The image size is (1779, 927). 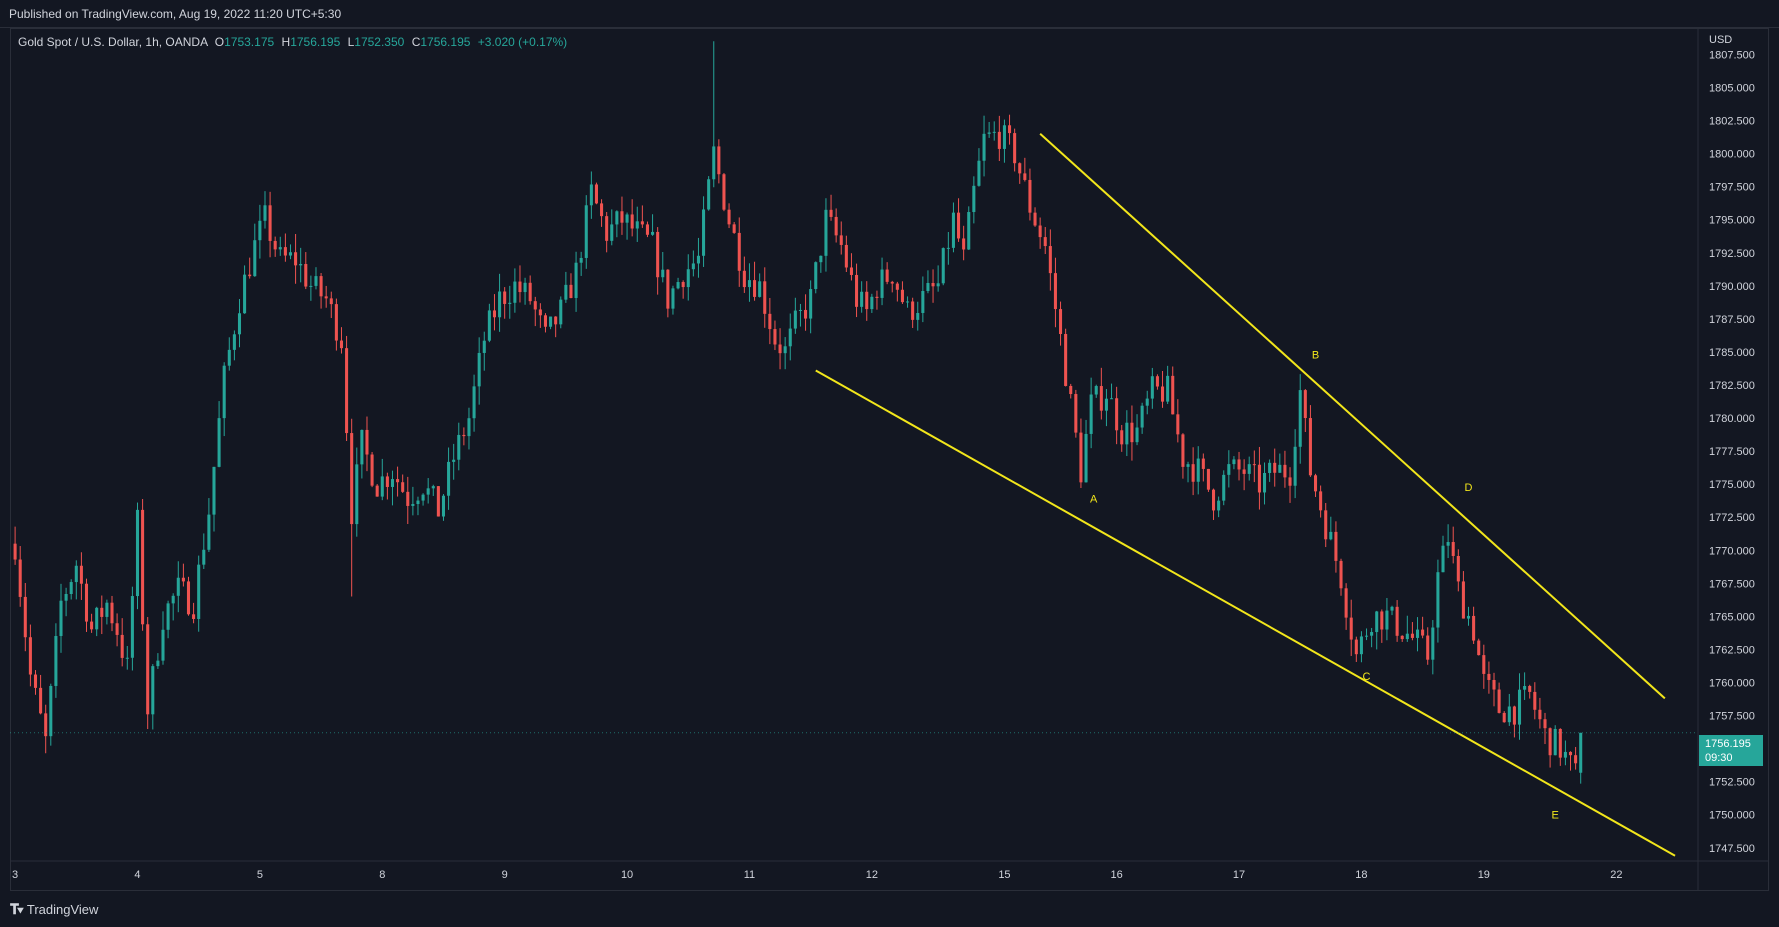 What do you see at coordinates (351, 42) in the screenshot?
I see `low-label: L` at bounding box center [351, 42].